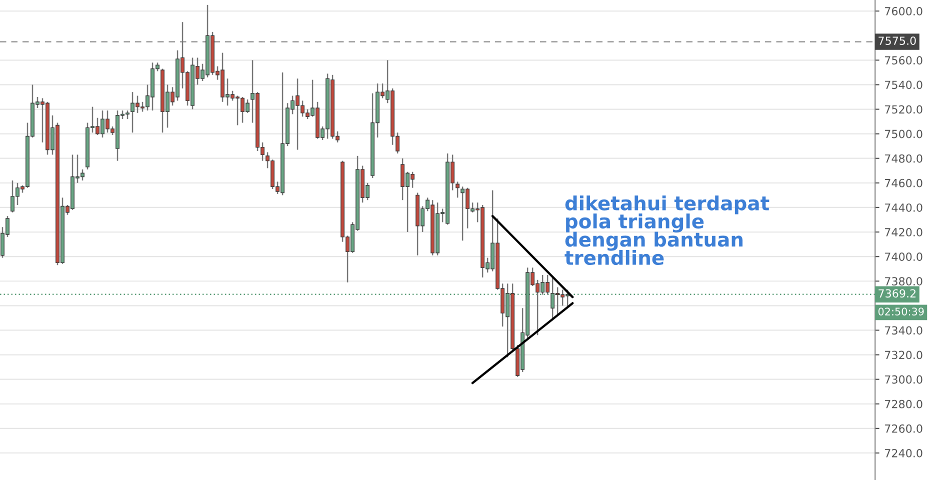 This screenshot has height=480, width=928. What do you see at coordinates (901, 312) in the screenshot?
I see `text: 02:50:39` at bounding box center [901, 312].